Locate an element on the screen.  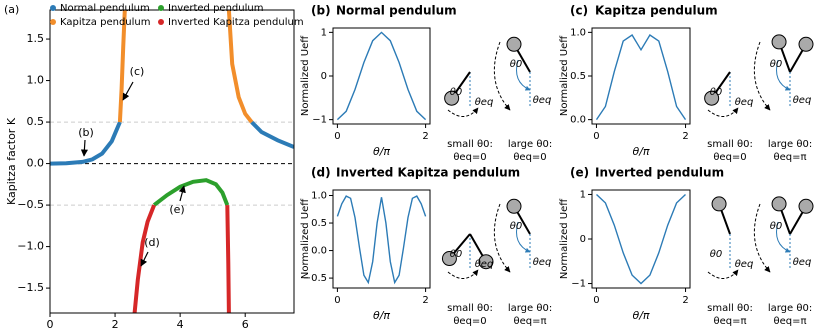
panel-title-label: (d) is located at coordinates (321, 173).